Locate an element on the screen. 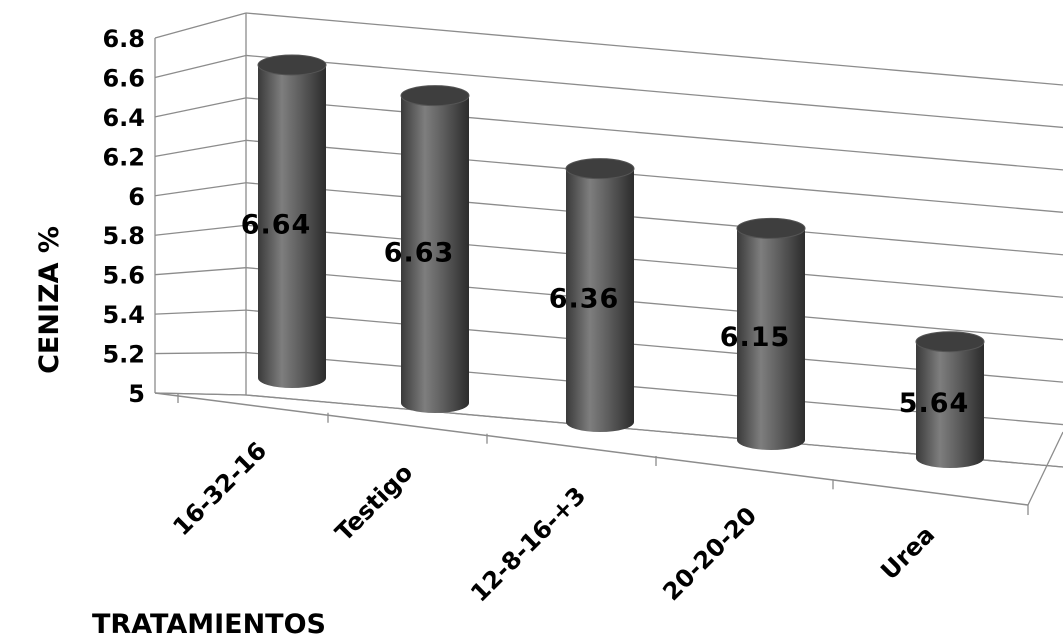 This screenshot has width=1063, height=643. floor-left-edge is located at coordinates (200, 394).